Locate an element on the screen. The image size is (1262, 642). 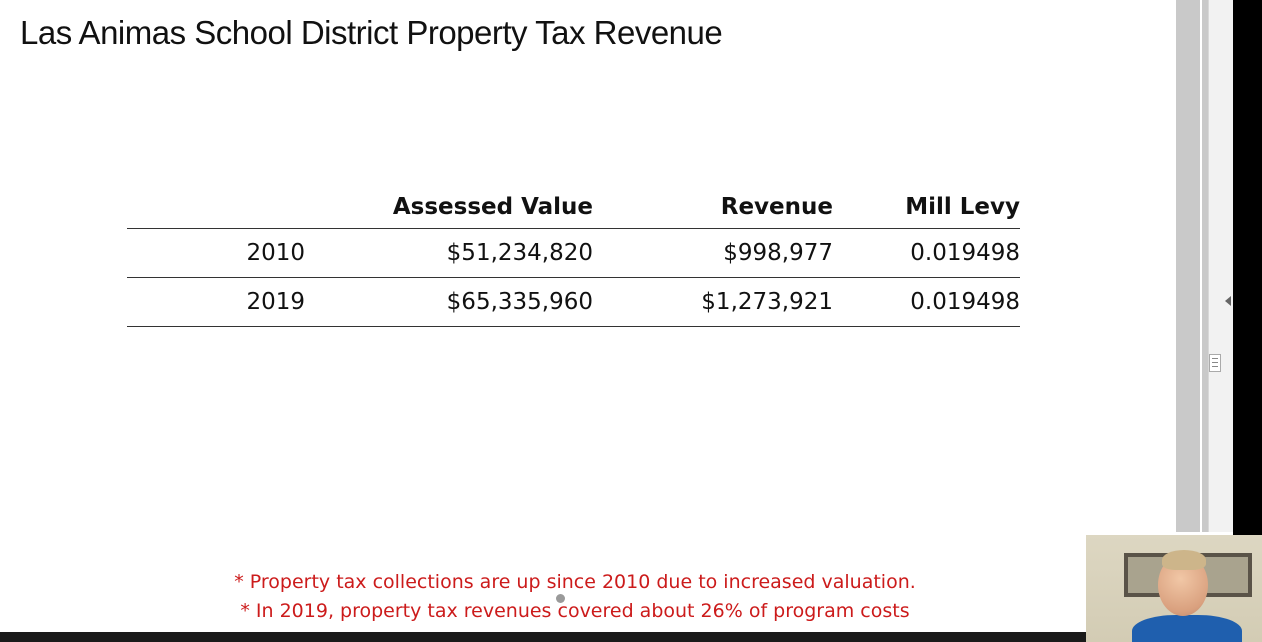
row-year: 2010 is located at coordinates (275, 253).